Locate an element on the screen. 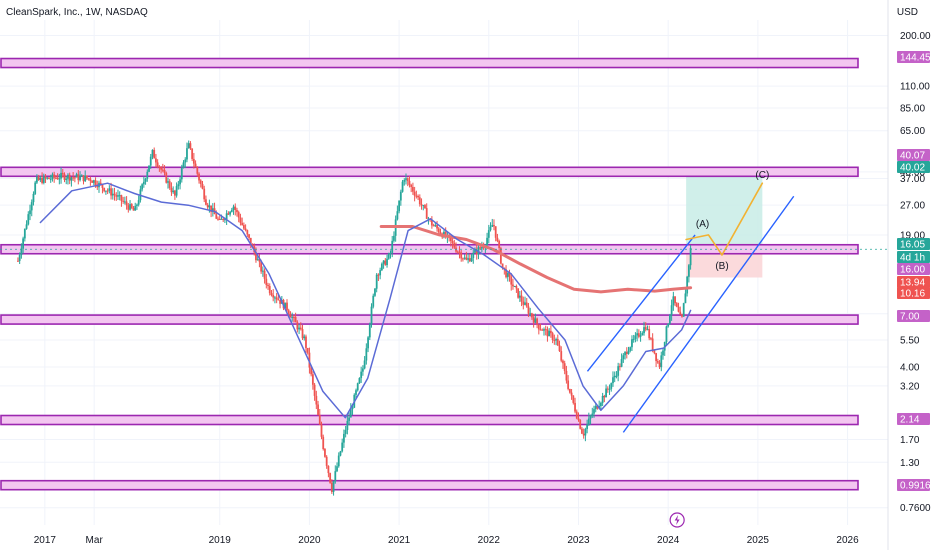 This screenshot has height=550, width=932. y-tick-label: 0.7600 is located at coordinates (915, 508).